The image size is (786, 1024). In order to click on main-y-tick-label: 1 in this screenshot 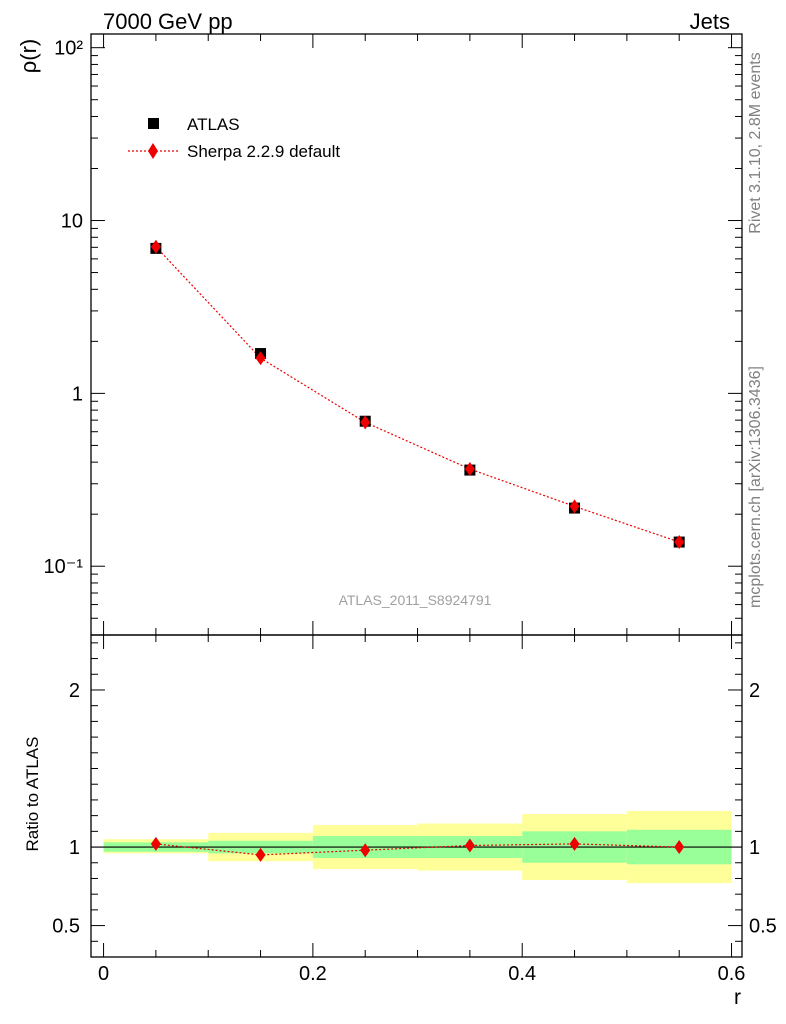, I will do `click(77, 394)`.